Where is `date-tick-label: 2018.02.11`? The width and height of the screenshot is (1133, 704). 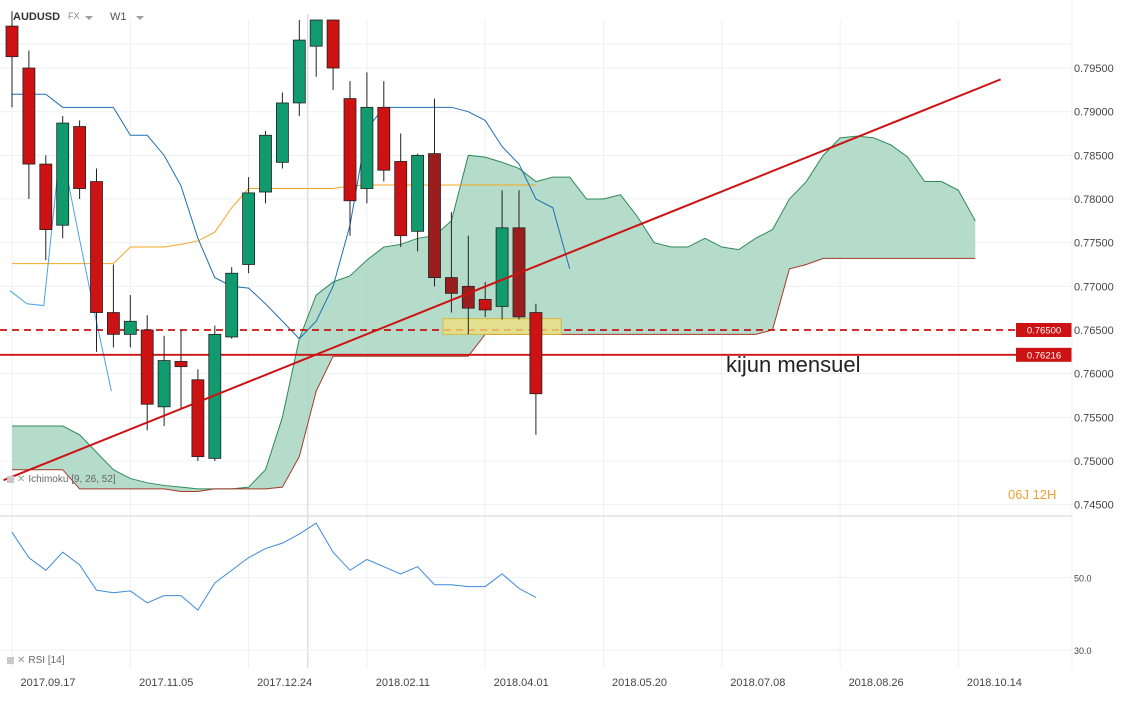 date-tick-label: 2018.02.11 is located at coordinates (403, 683).